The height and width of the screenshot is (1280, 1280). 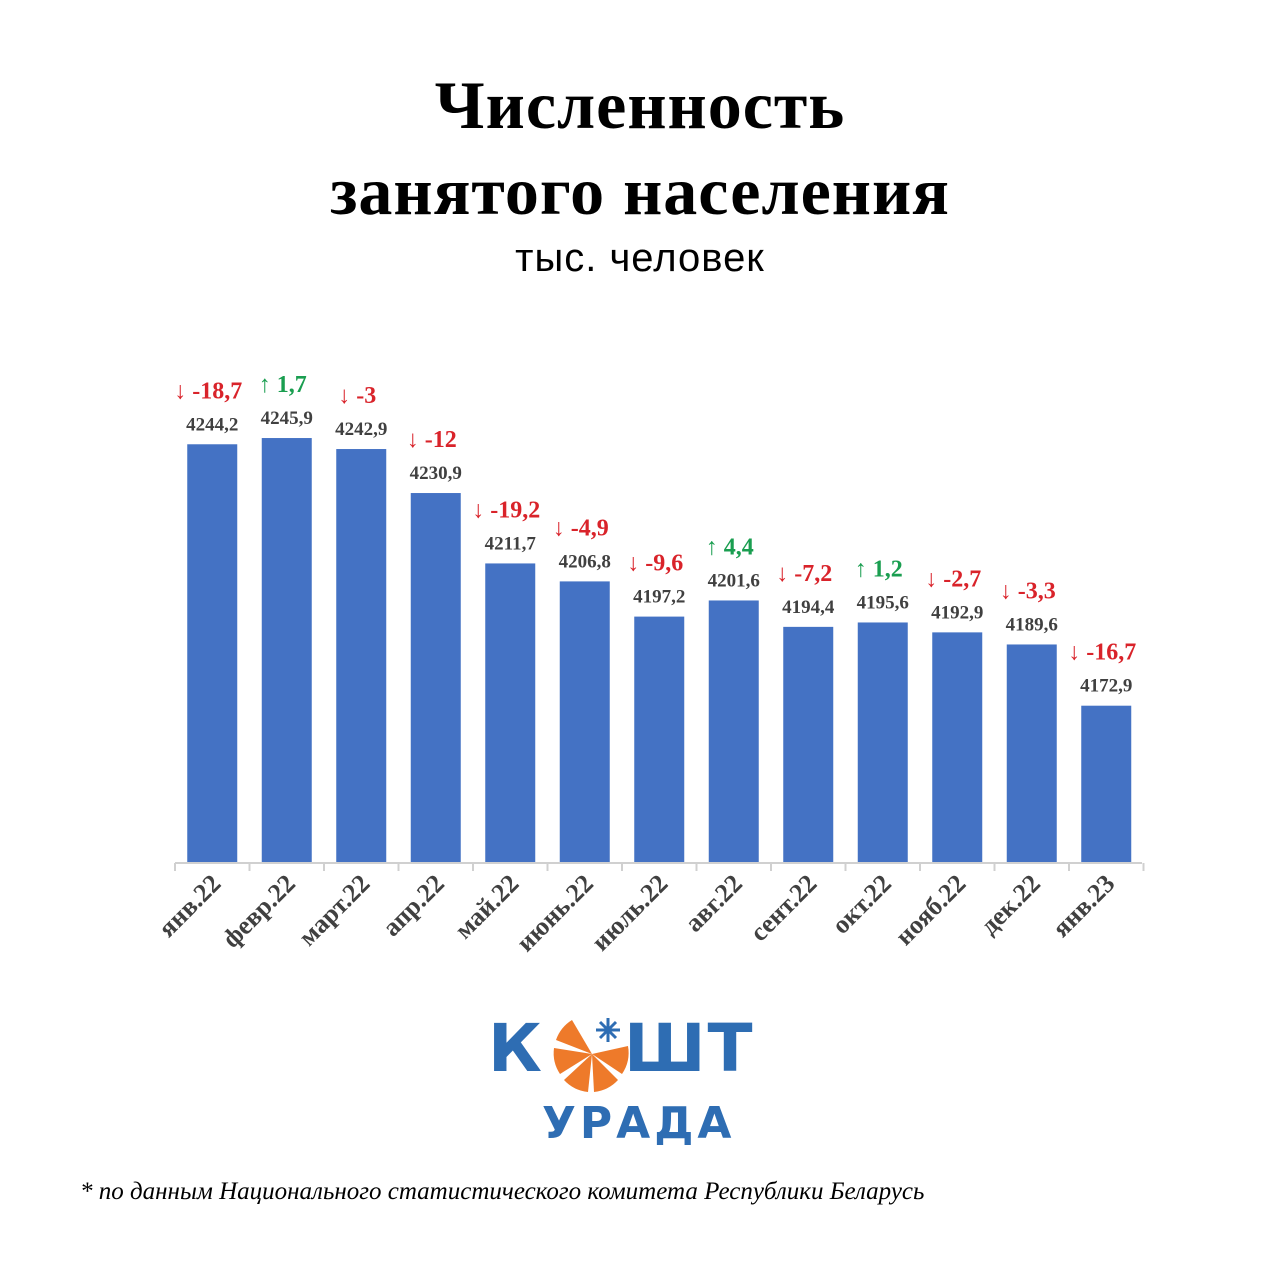 What do you see at coordinates (1032, 624) in the screenshot?
I see `value-label: 4189,6` at bounding box center [1032, 624].